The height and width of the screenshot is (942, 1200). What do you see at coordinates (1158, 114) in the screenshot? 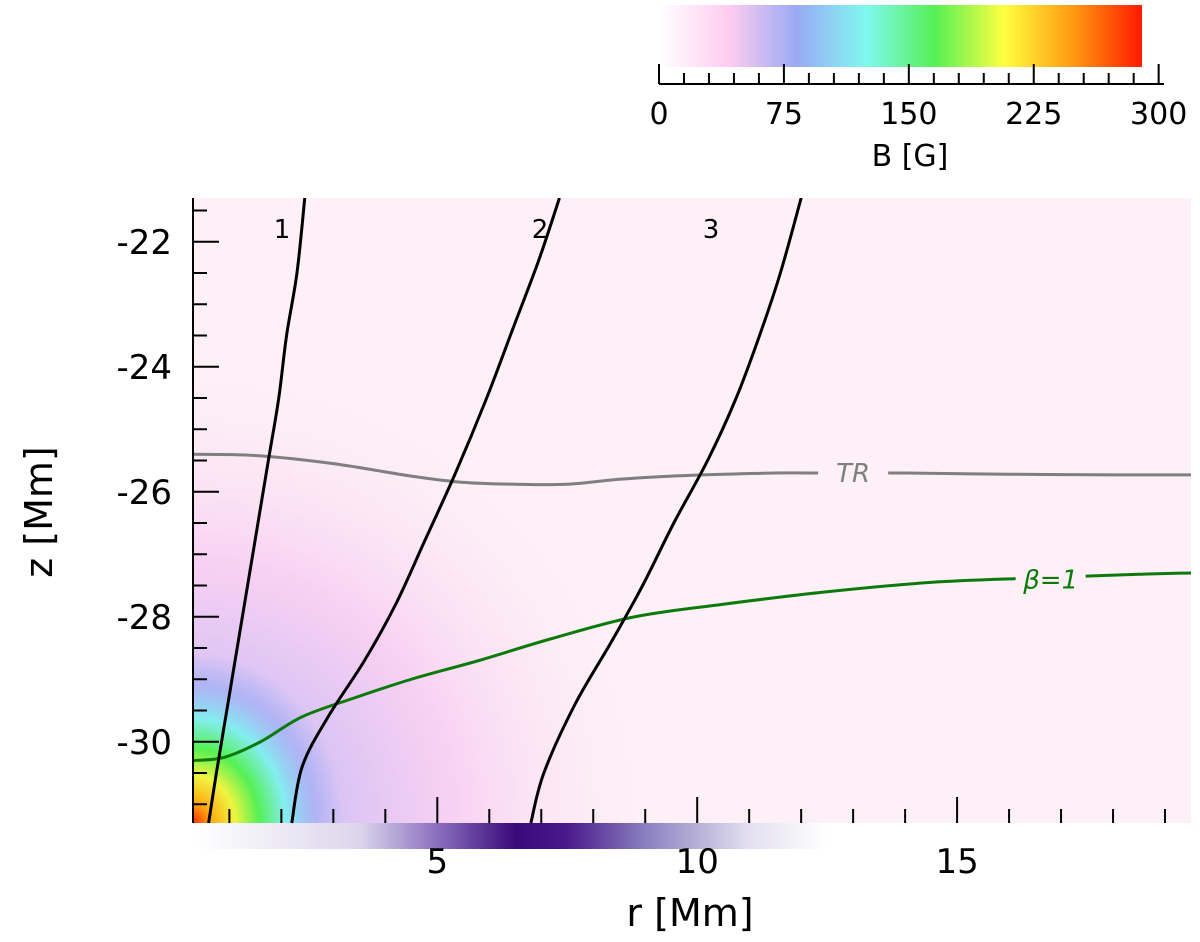
I see `colorbar-tick-label: 300` at bounding box center [1158, 114].